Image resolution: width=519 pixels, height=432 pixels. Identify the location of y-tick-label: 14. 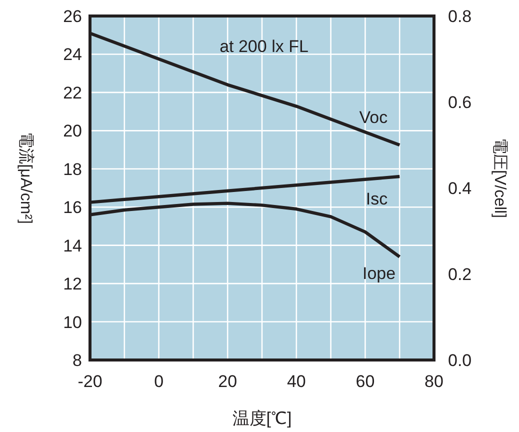
(72, 246).